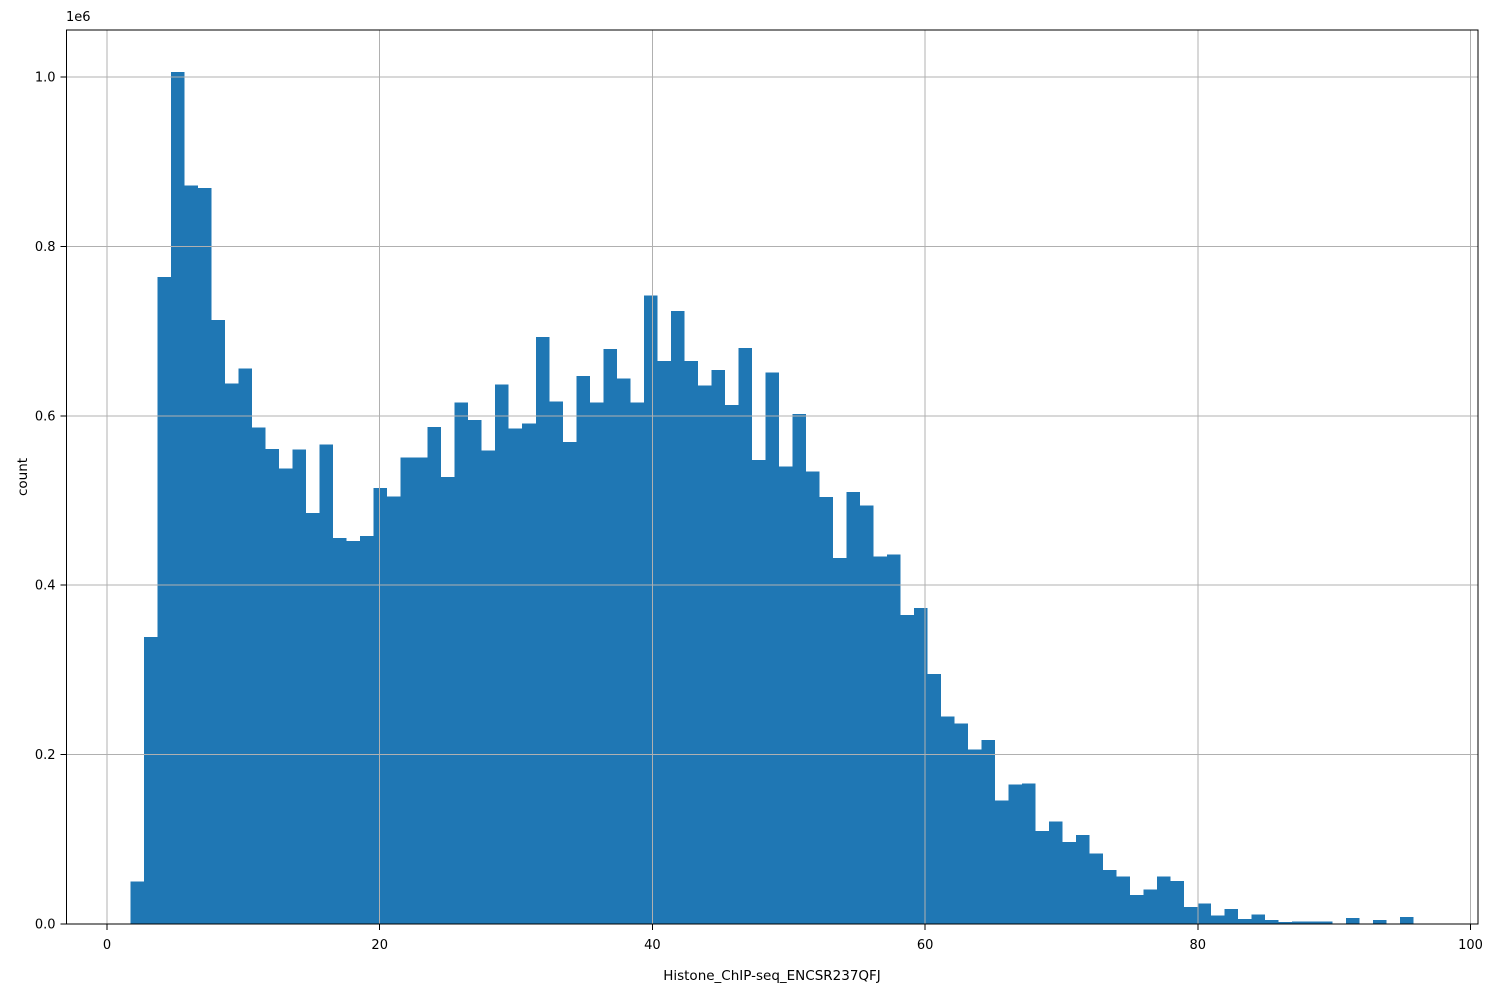 The height and width of the screenshot is (1000, 1500). What do you see at coordinates (23, 477) in the screenshot?
I see `y-axis-label: count` at bounding box center [23, 477].